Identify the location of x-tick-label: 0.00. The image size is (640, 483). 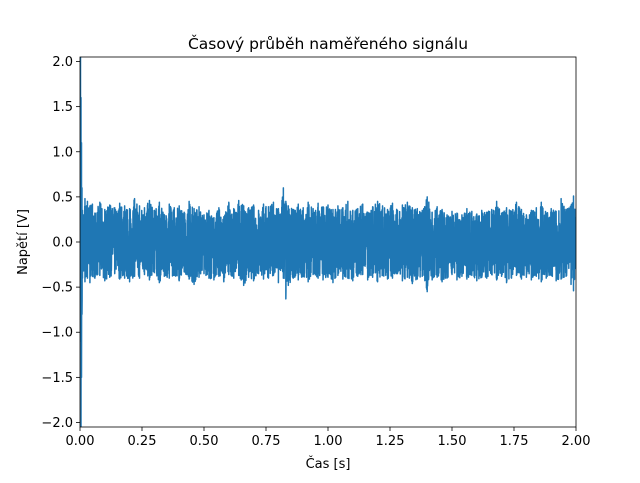
(80, 441).